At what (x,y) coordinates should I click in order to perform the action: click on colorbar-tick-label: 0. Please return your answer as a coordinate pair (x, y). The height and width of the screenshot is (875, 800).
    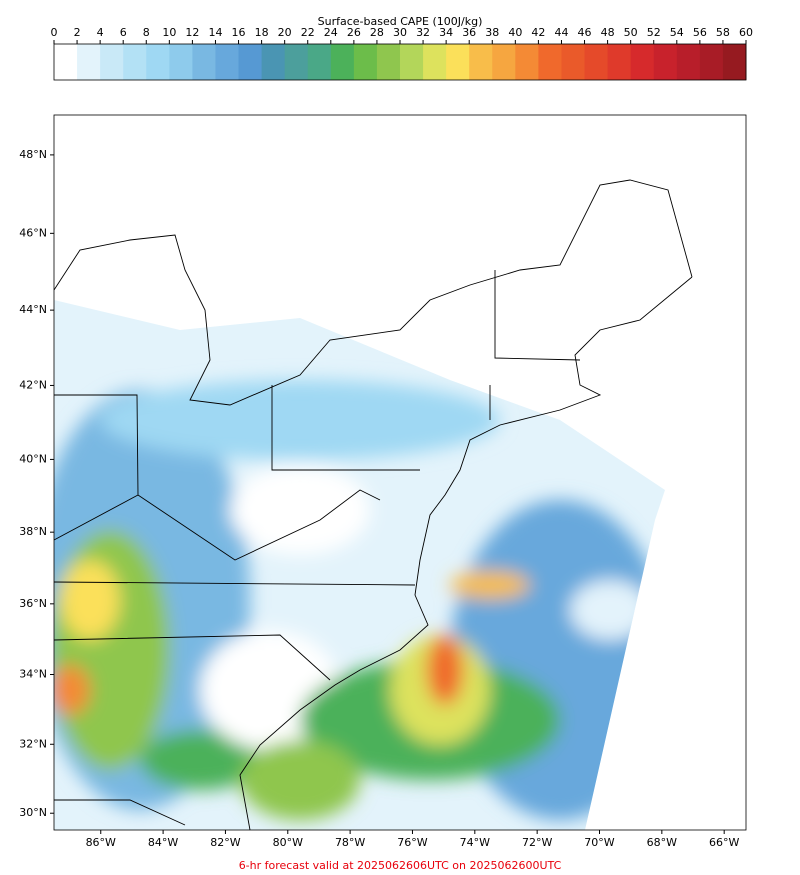
    Looking at the image, I should click on (54, 32).